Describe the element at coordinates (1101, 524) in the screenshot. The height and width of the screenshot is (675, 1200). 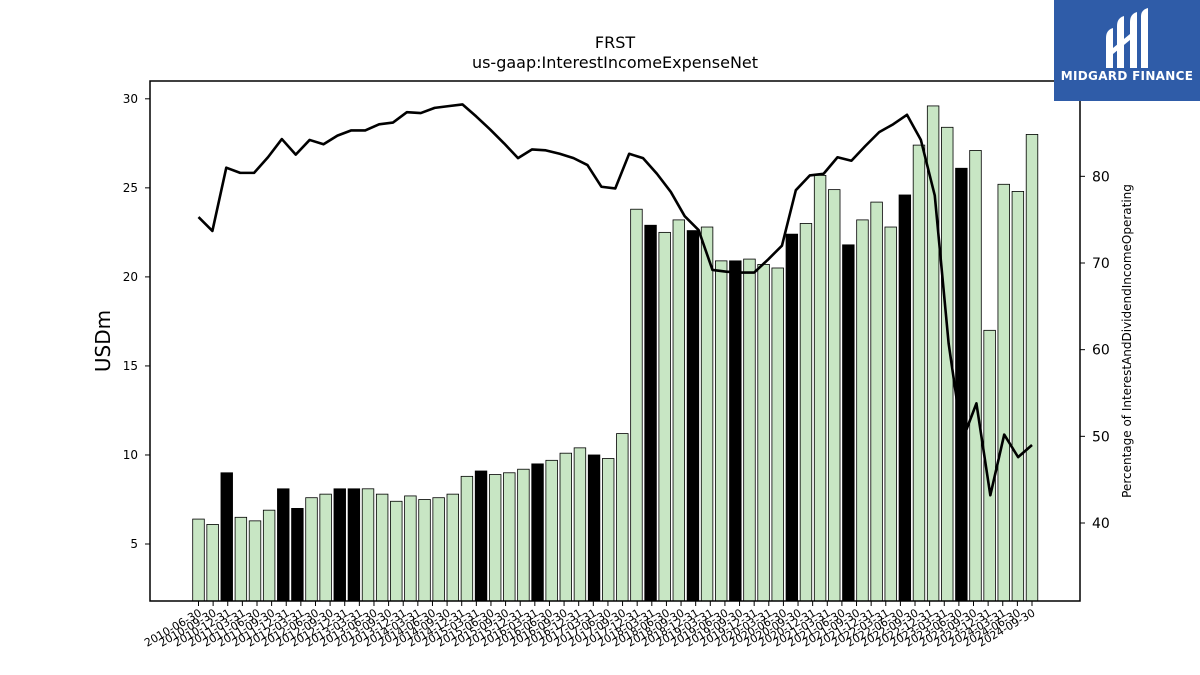
I see `y2-tick-label: 40` at that location.